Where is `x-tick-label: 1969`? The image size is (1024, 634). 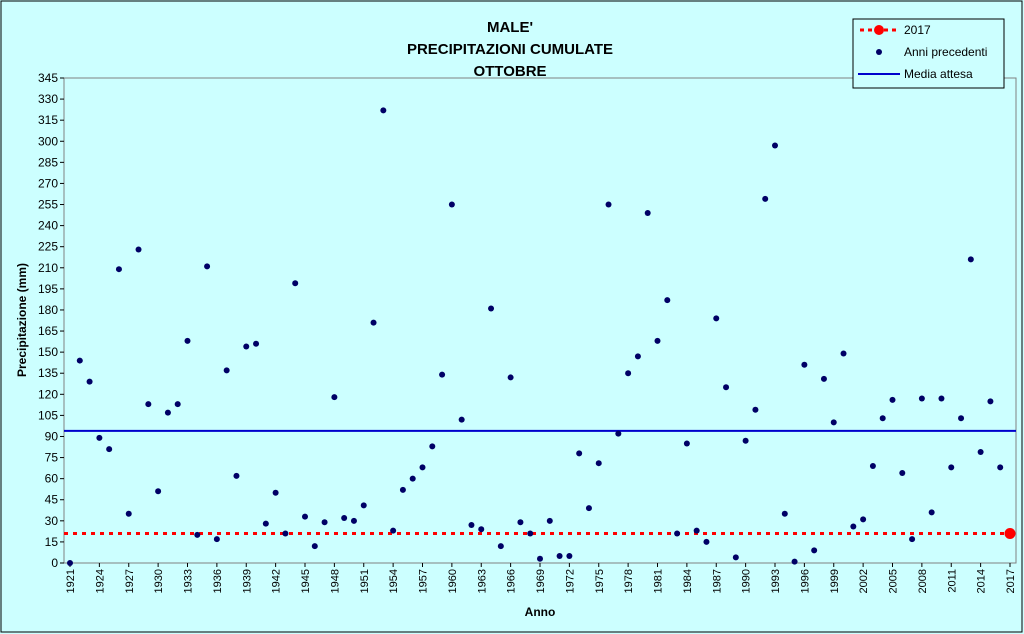 x-tick-label: 1969 is located at coordinates (541, 581).